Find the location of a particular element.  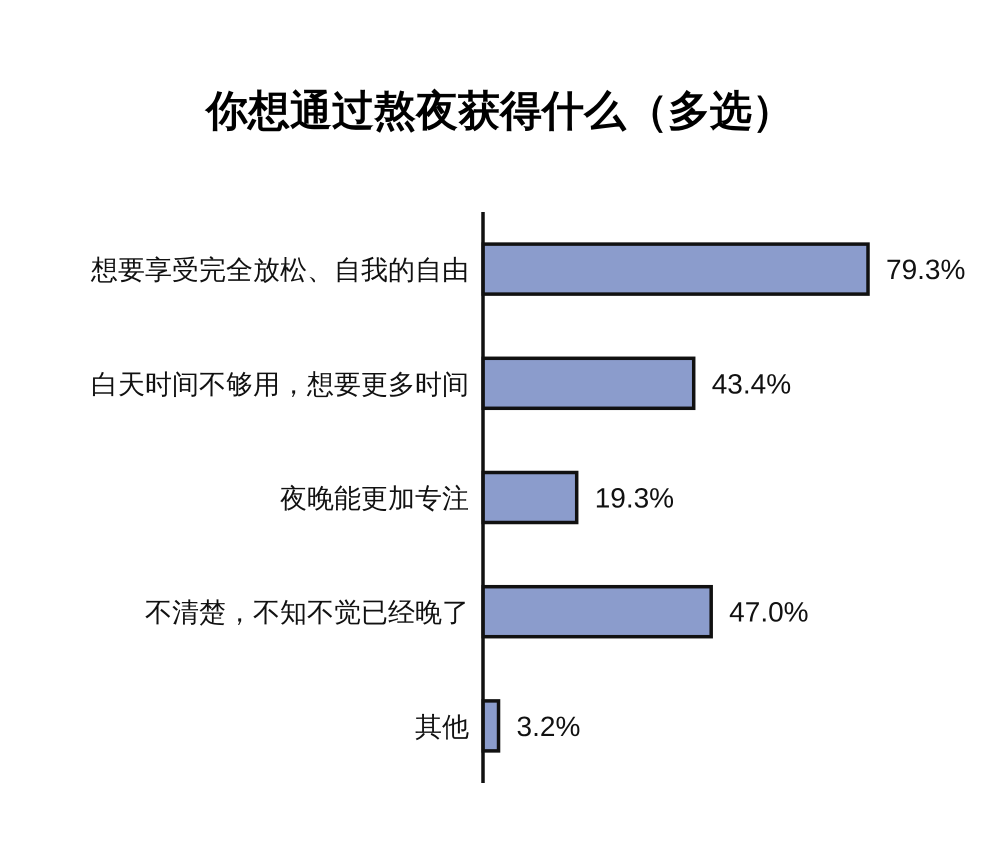

data-label: 19.3% is located at coordinates (634, 498).